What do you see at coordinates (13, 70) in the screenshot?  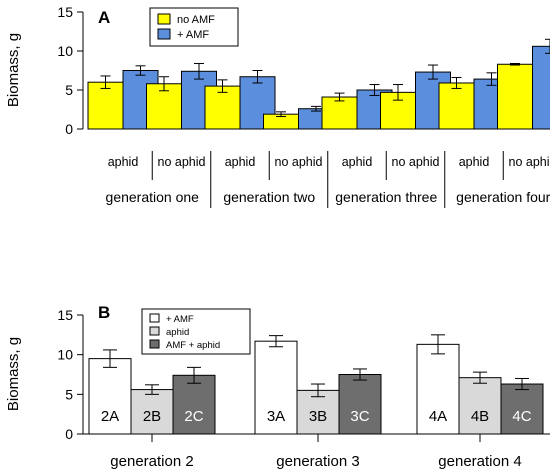 I see `panel-a-y-axis-label: Biomass, g` at bounding box center [13, 70].